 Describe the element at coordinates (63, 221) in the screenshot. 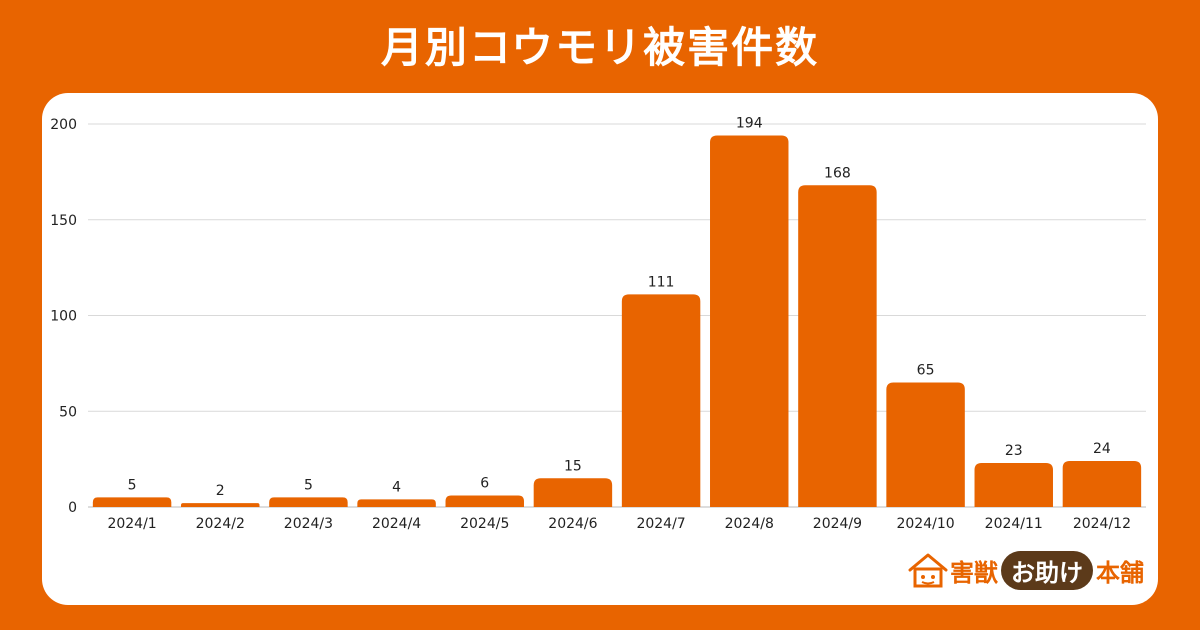

I see `y-tick-label: 150` at that location.